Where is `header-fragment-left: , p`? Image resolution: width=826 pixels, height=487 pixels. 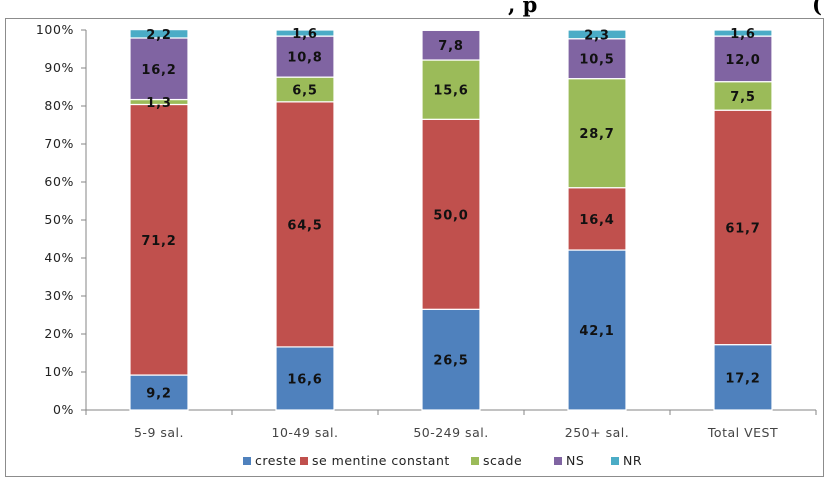
header-fragment-left: , p is located at coordinates (522, 8).